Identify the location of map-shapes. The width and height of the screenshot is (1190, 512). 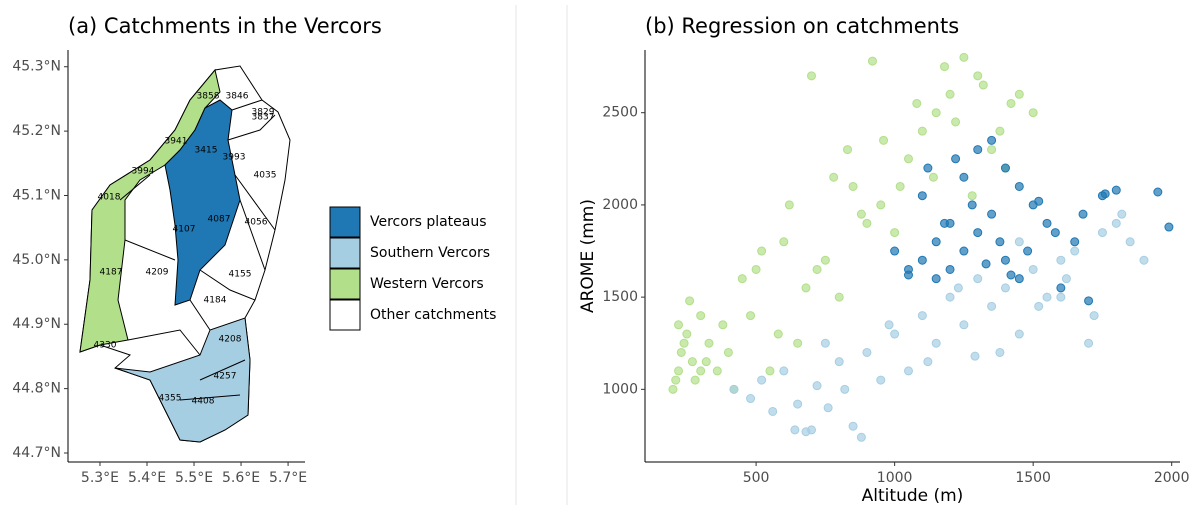
(185, 254).